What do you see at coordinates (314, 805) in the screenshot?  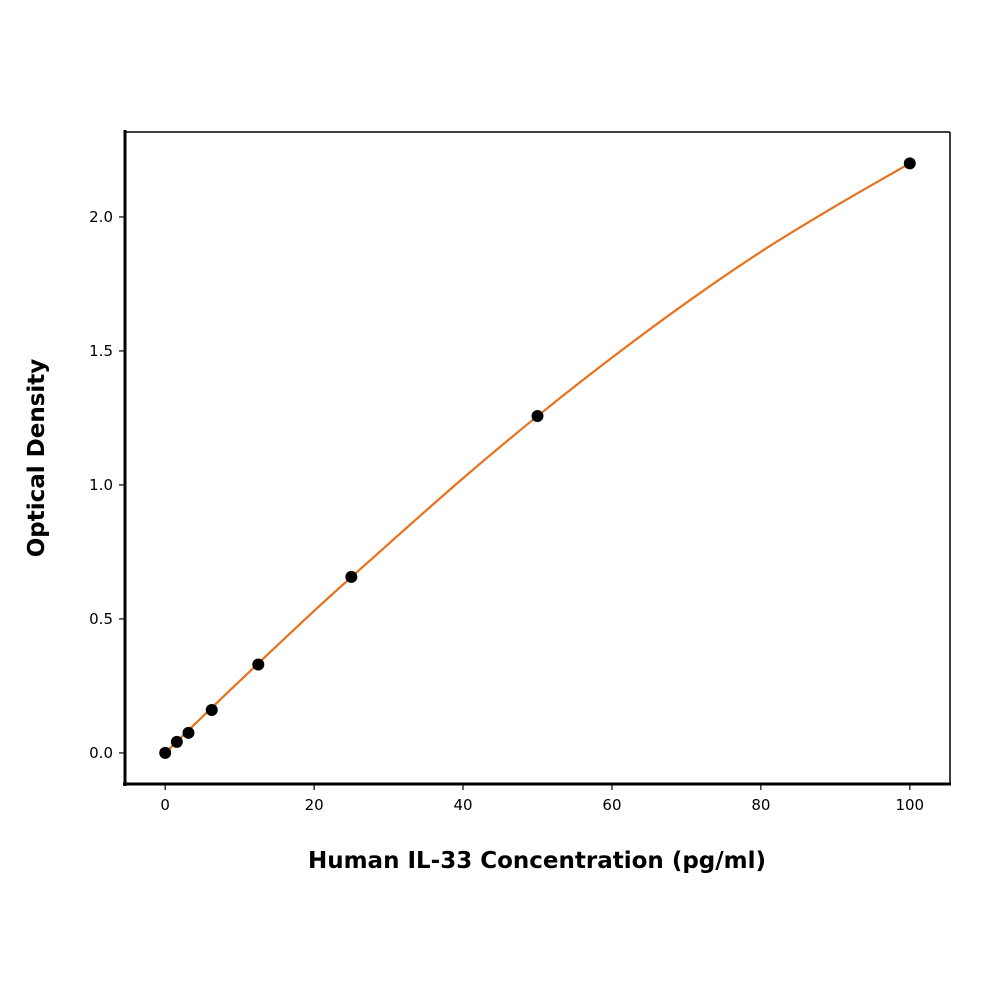 I see `x-tick-label: 20` at bounding box center [314, 805].